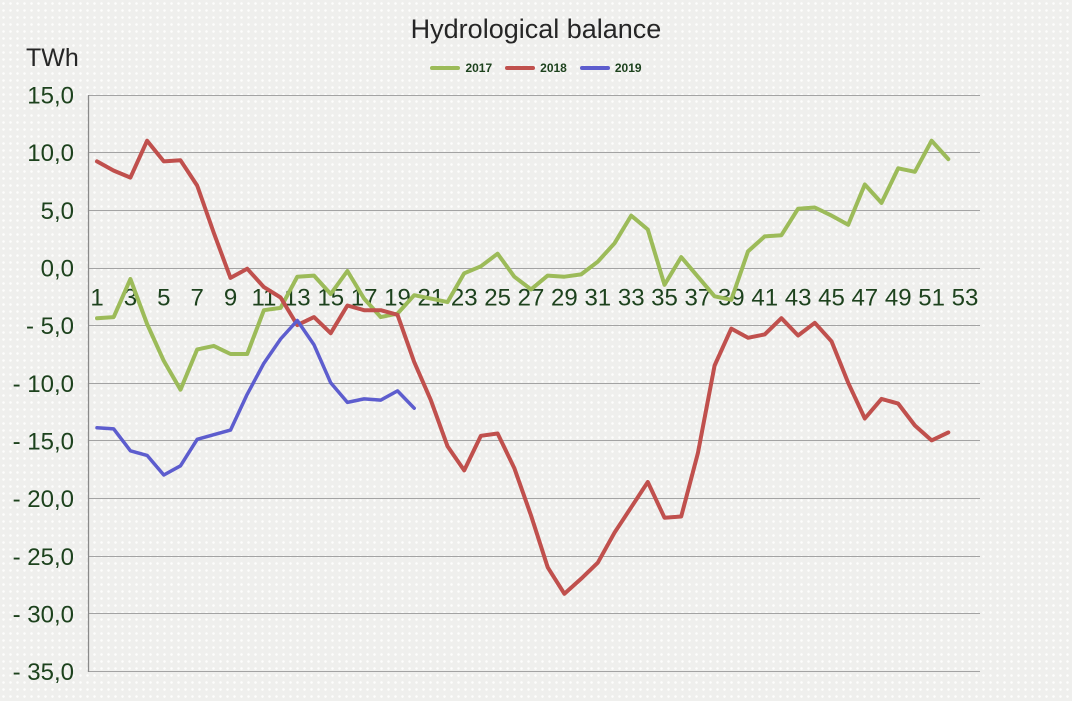 Image resolution: width=1072 pixels, height=701 pixels. What do you see at coordinates (764, 298) in the screenshot?
I see `x-tick-label: 41` at bounding box center [764, 298].